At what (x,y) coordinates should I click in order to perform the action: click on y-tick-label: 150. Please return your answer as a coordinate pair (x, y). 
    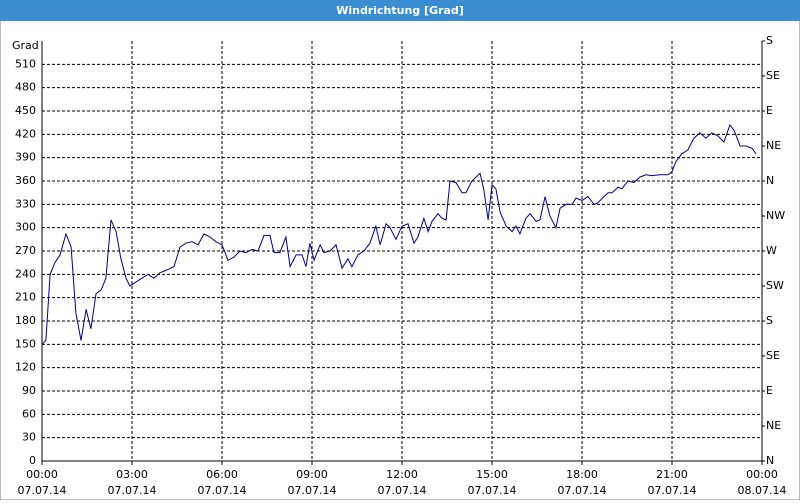
    Looking at the image, I should click on (25, 343).